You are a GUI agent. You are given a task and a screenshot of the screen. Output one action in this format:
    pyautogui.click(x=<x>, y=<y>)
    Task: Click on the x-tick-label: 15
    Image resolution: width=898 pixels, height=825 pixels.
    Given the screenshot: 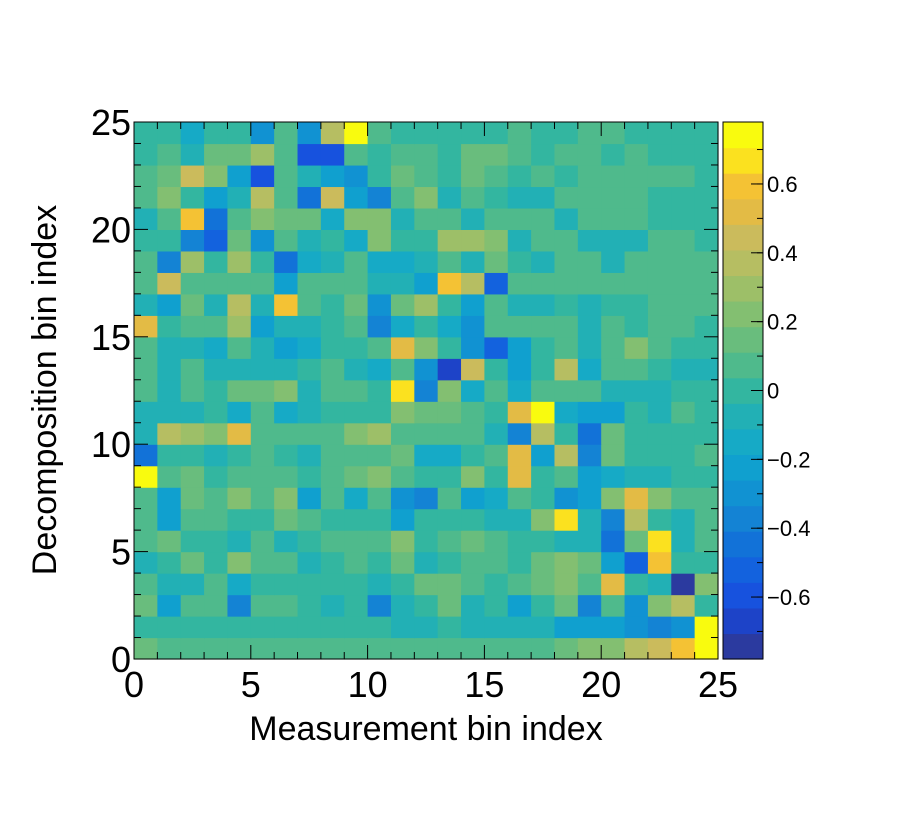 What is the action you would take?
    pyautogui.click(x=484, y=684)
    